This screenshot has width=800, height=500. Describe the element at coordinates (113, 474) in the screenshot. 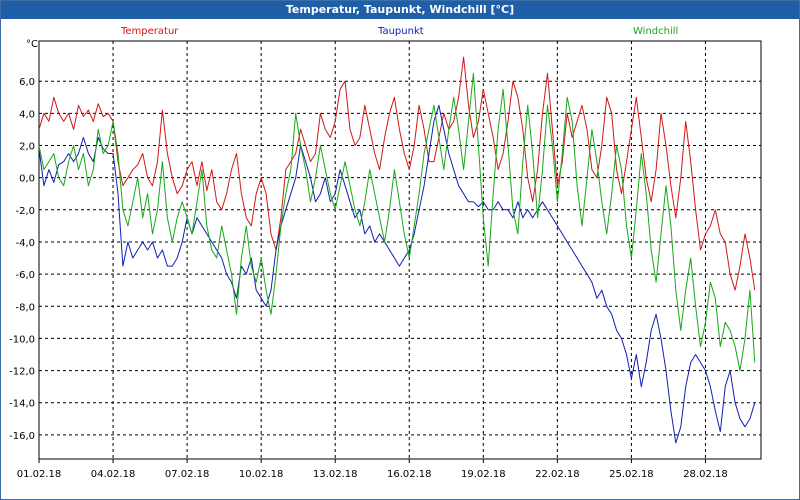

I see `x-tick-label: 04.02.18` at that location.